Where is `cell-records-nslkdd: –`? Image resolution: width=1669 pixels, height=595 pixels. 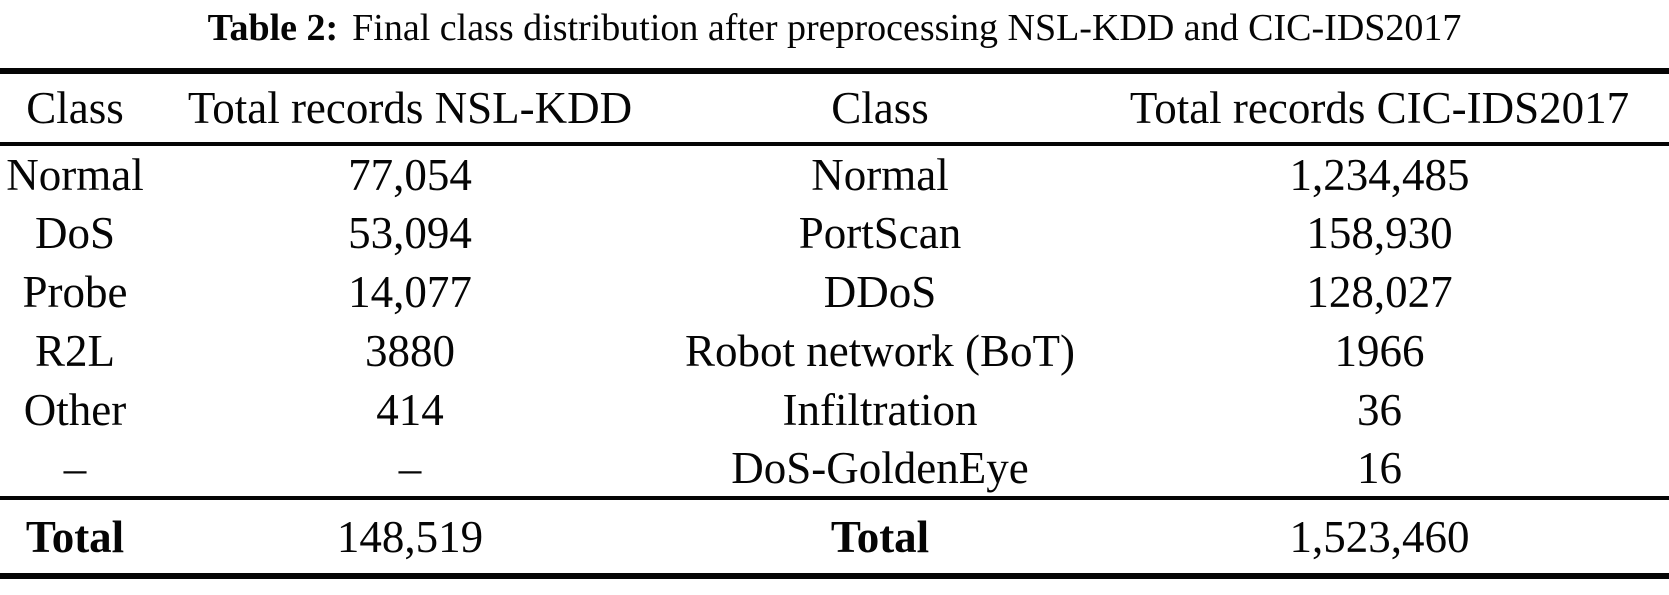 cell-records-nslkdd: – is located at coordinates (410, 467).